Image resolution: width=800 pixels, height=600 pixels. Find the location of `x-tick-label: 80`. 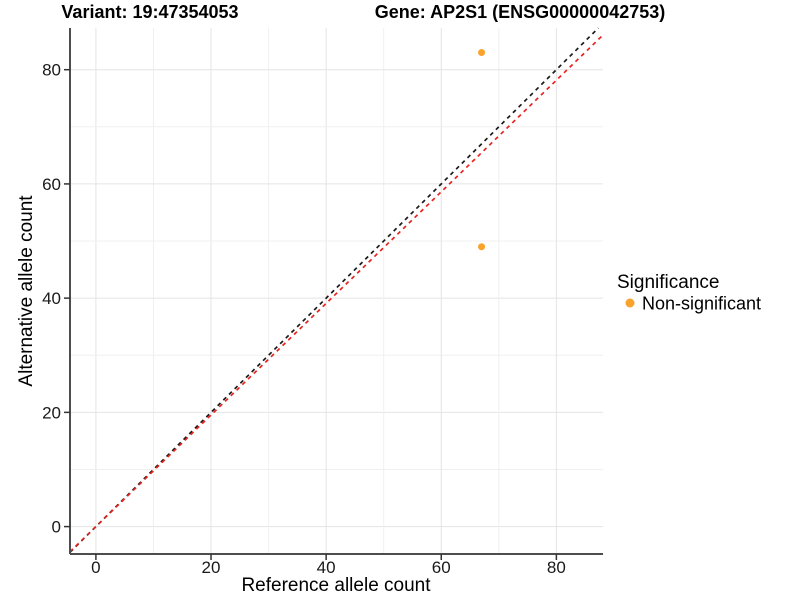

x-tick-label: 80 is located at coordinates (556, 567).